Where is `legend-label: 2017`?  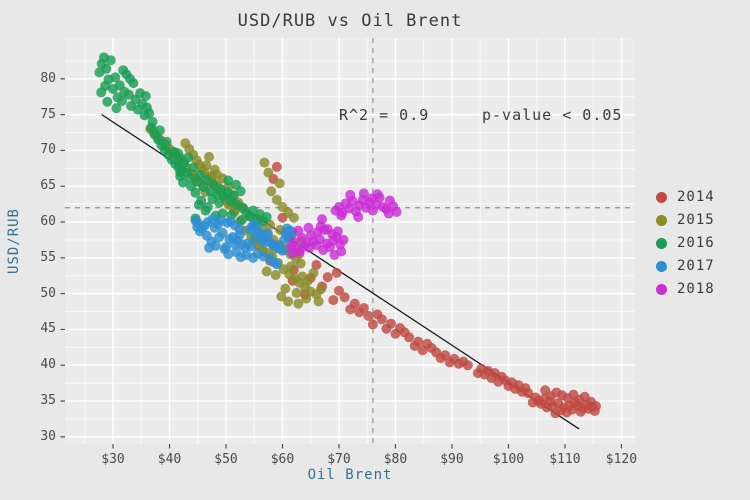
legend-label: 2017 is located at coordinates (696, 266).